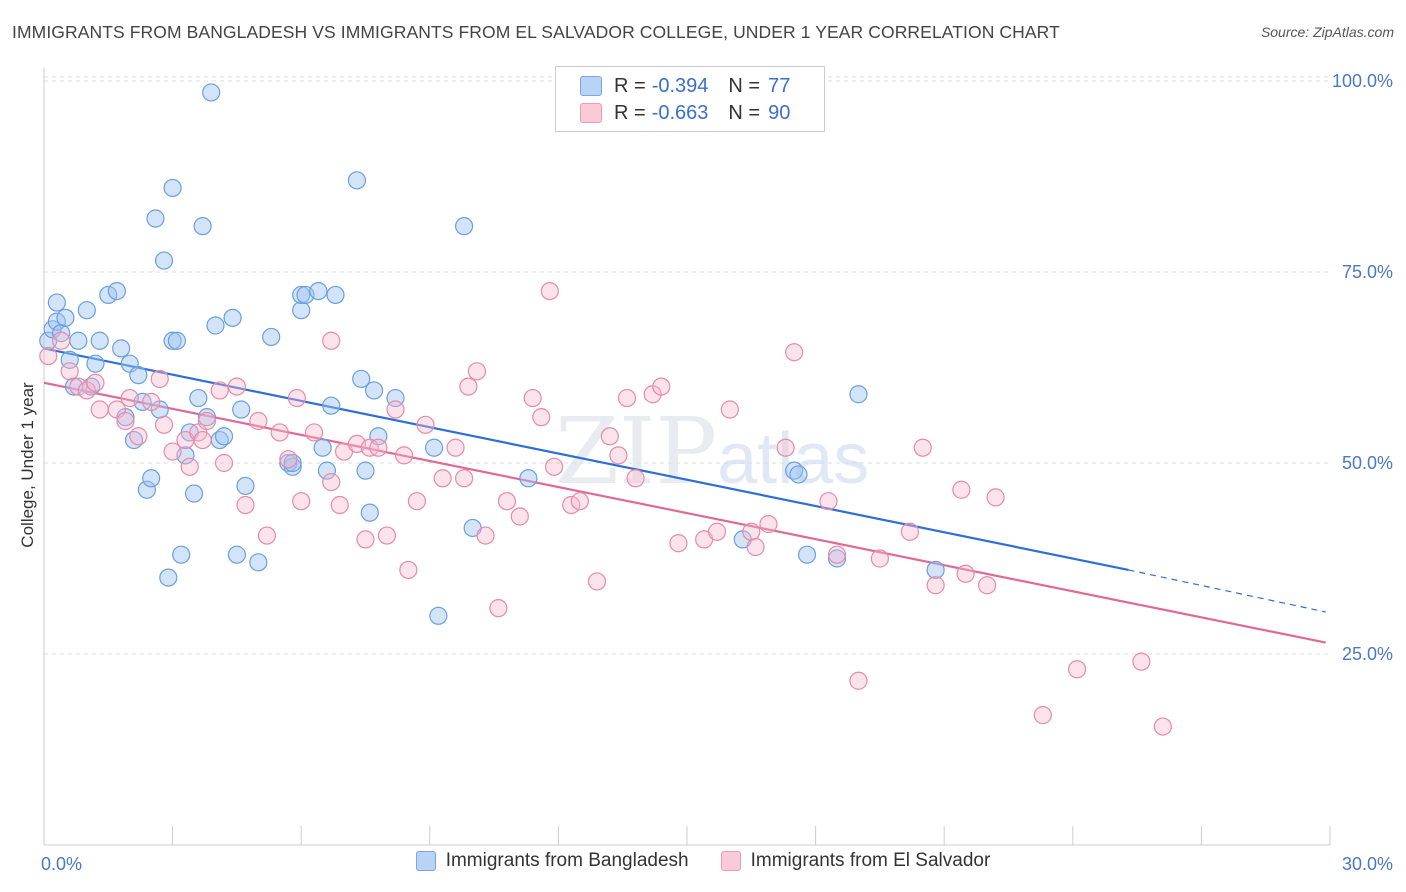 This screenshot has width=1406, height=892. I want to click on x-tick-label: 30.0%, so click(1367, 864).